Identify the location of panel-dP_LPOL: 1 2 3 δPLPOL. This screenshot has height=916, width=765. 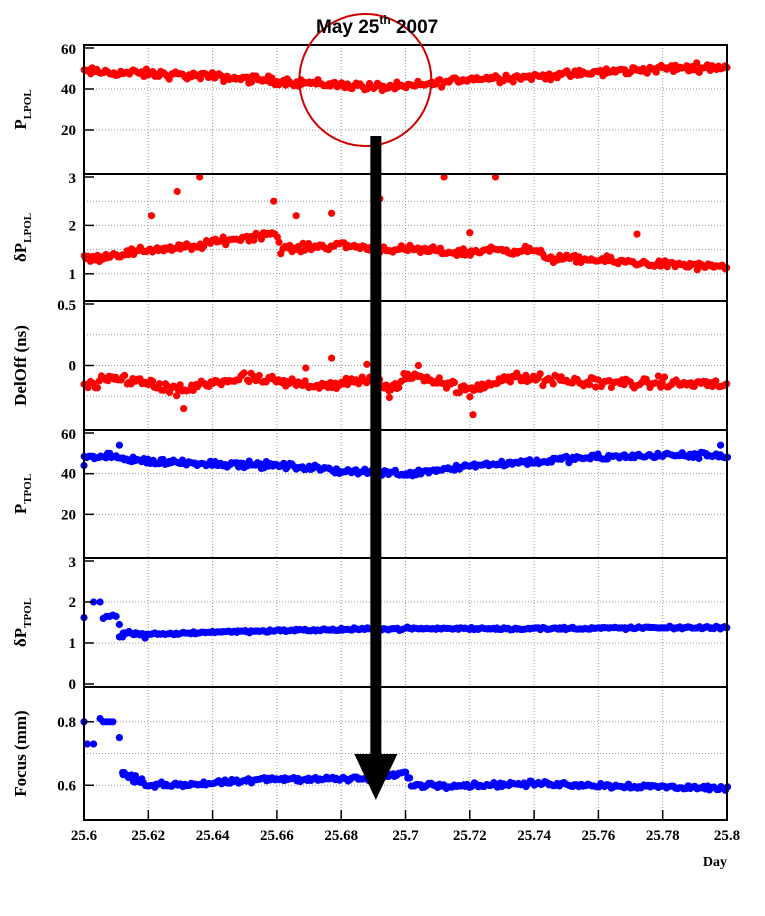
(371, 236).